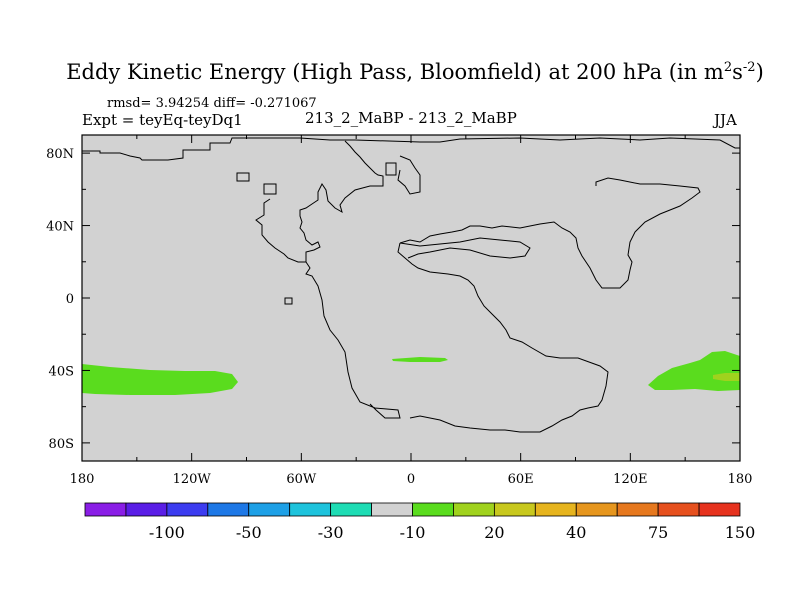 Image resolution: width=800 pixels, height=600 pixels. What do you see at coordinates (413, 532) in the screenshot?
I see `colorbar-label: -10` at bounding box center [413, 532].